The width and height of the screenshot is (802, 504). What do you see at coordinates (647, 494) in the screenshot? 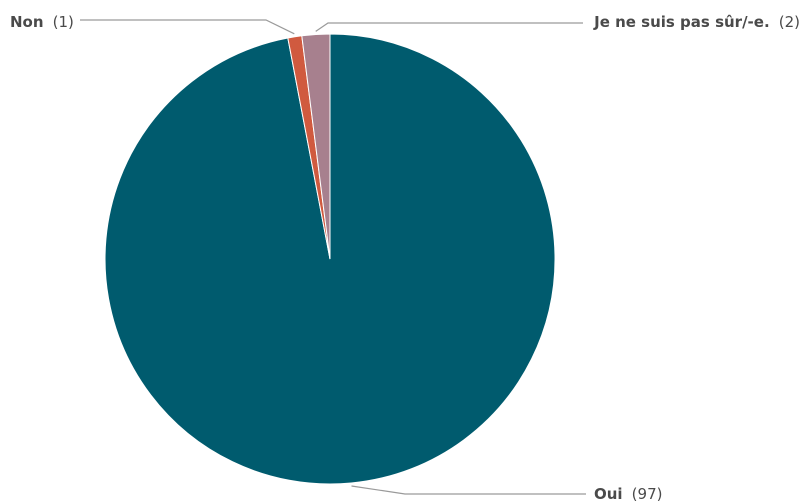
I see `slice-count-oui: (97)` at bounding box center [647, 494].